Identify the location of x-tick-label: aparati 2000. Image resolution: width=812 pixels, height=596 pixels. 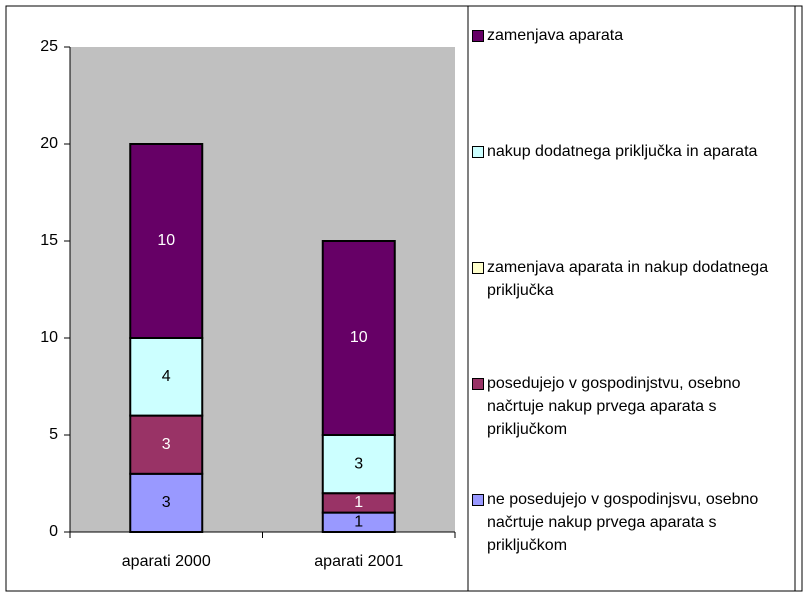
(166, 561).